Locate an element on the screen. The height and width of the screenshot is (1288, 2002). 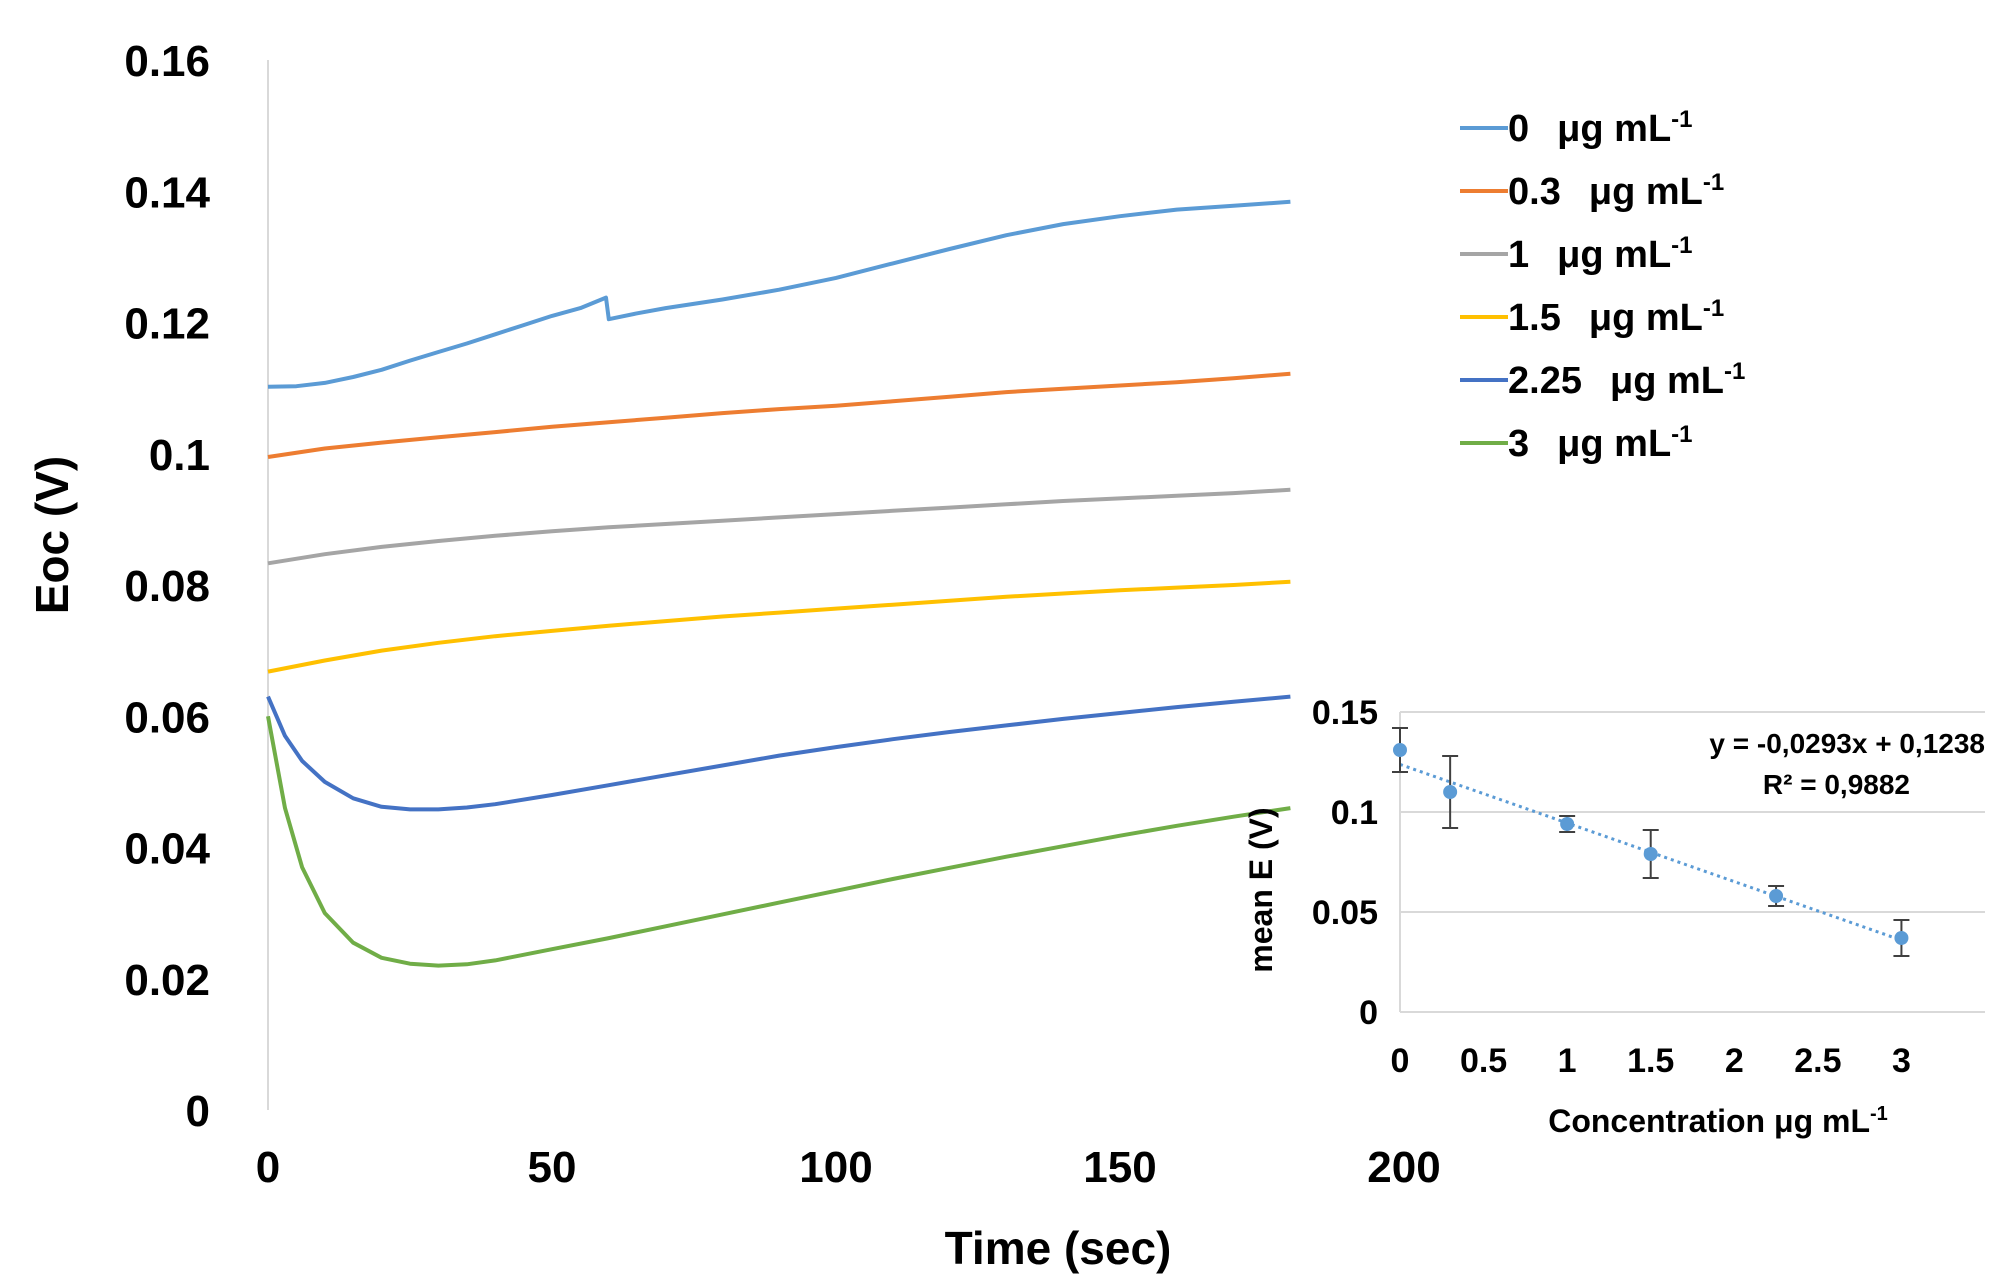
legend-label: 2.25 μg mL-1 is located at coordinates (1626, 380).